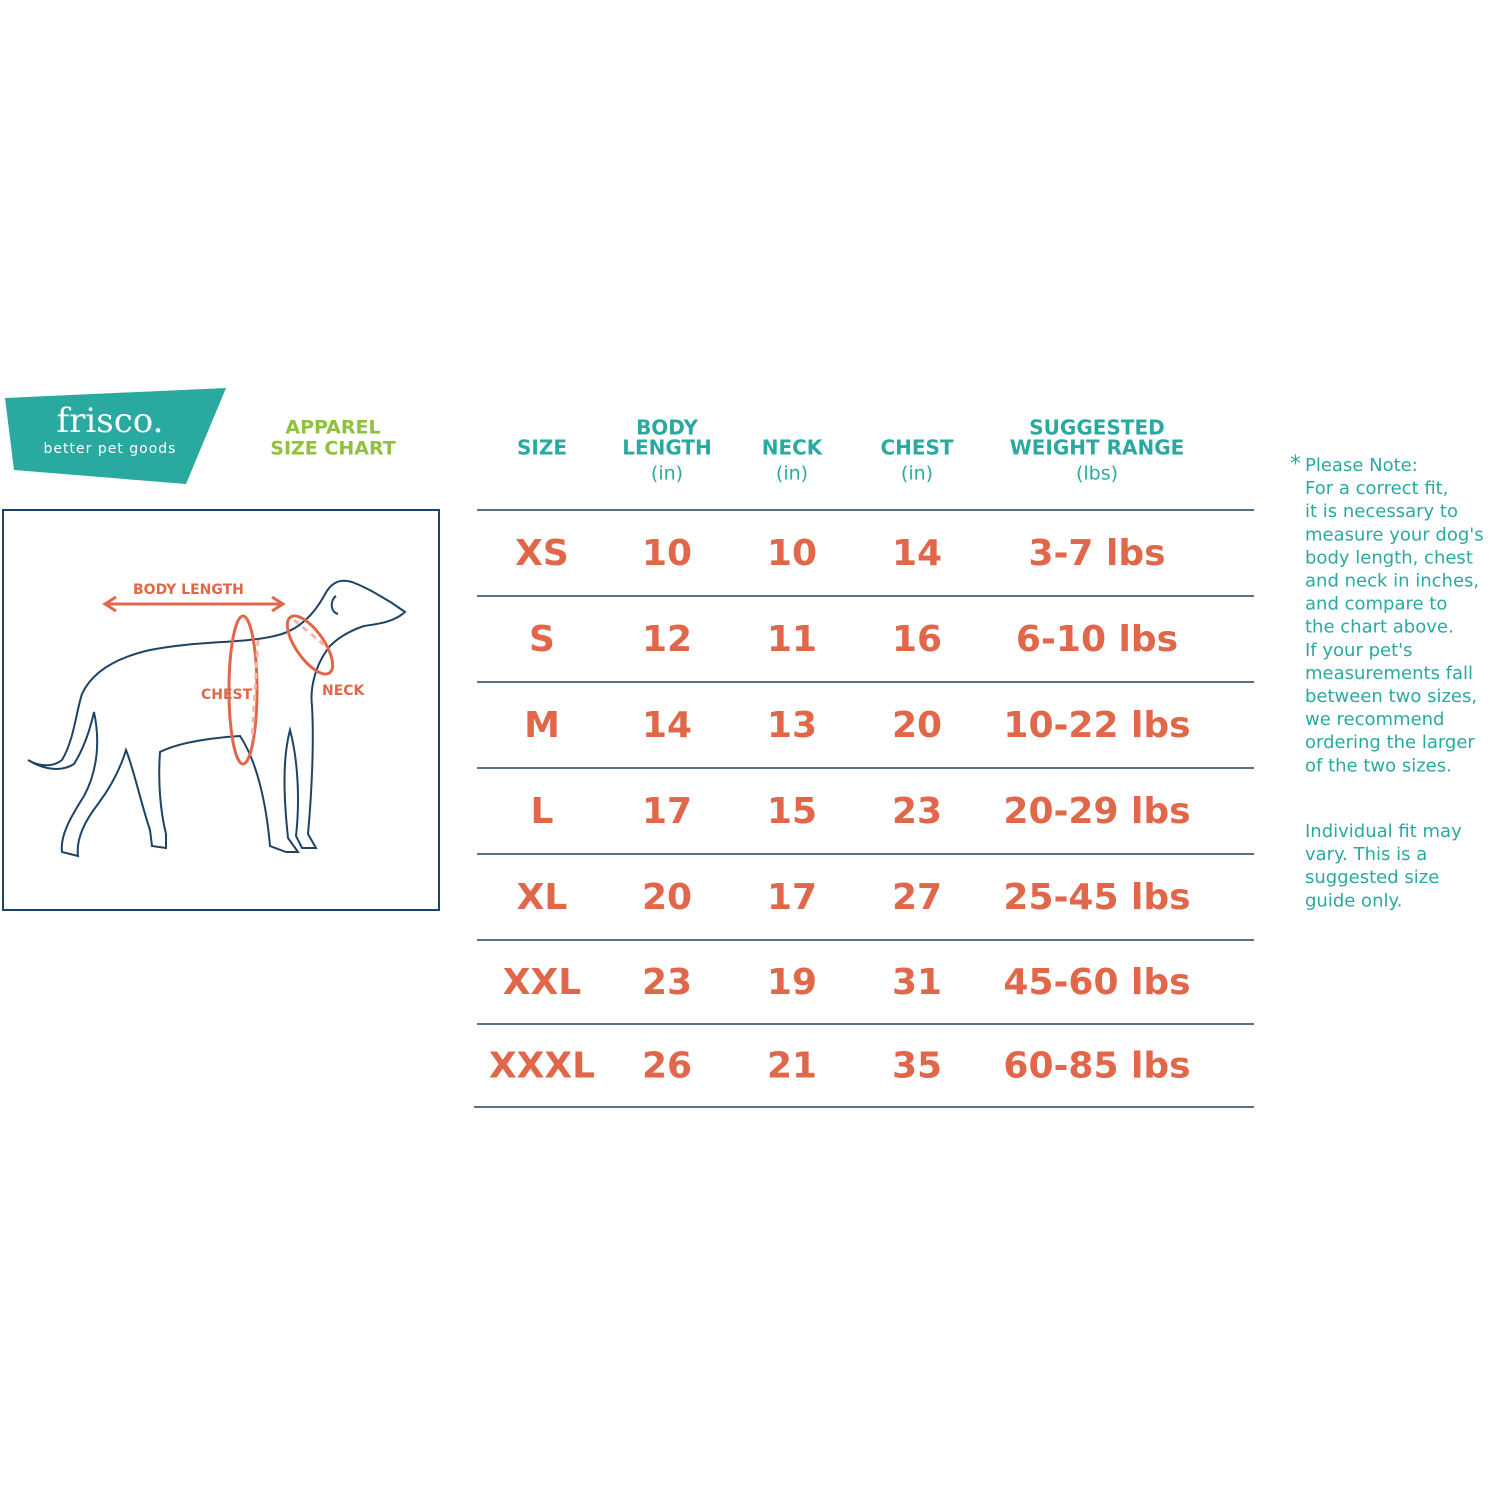  What do you see at coordinates (1389, 673) in the screenshot?
I see `note-line: measurements fall` at bounding box center [1389, 673].